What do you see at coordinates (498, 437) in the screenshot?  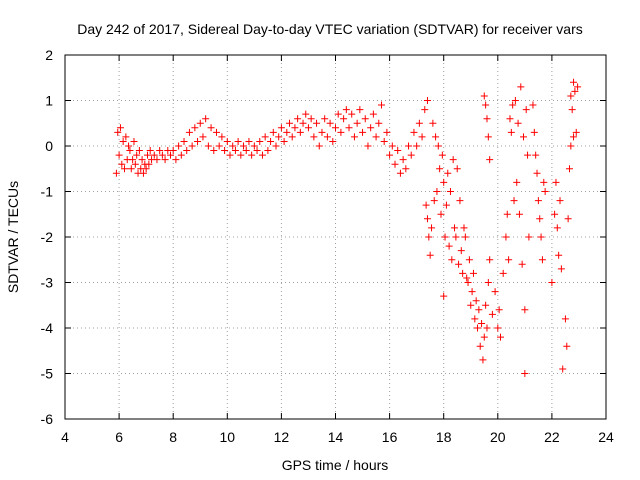 I see `x-tick-label: 20` at bounding box center [498, 437].